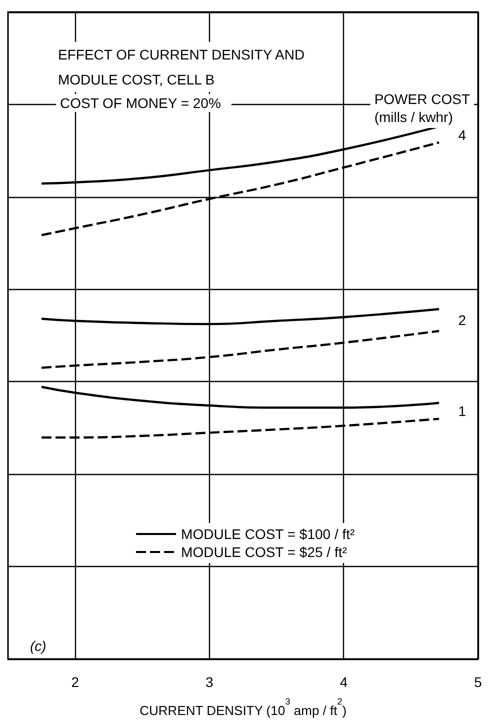 The image size is (490, 722). I want to click on x-tick-label: 4, so click(344, 682).